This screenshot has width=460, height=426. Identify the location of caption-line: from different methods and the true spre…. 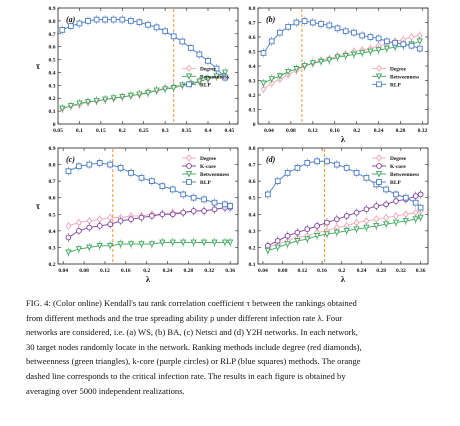
(184, 317).